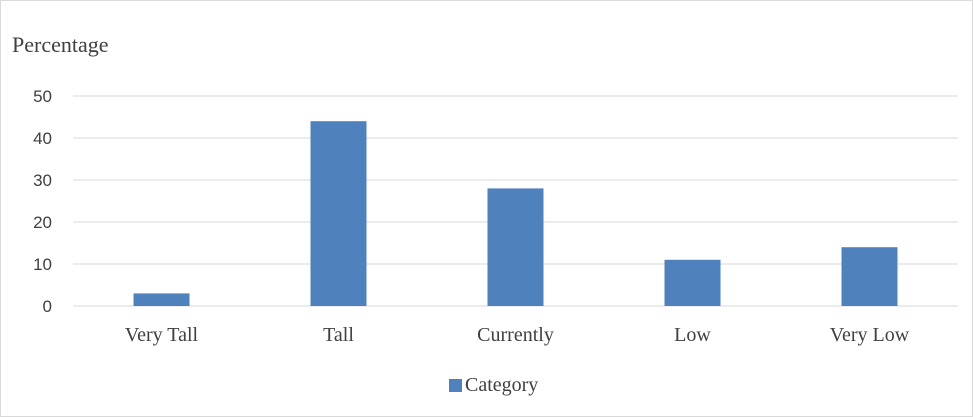 This screenshot has width=973, height=417. I want to click on bar-currently, so click(515, 247).